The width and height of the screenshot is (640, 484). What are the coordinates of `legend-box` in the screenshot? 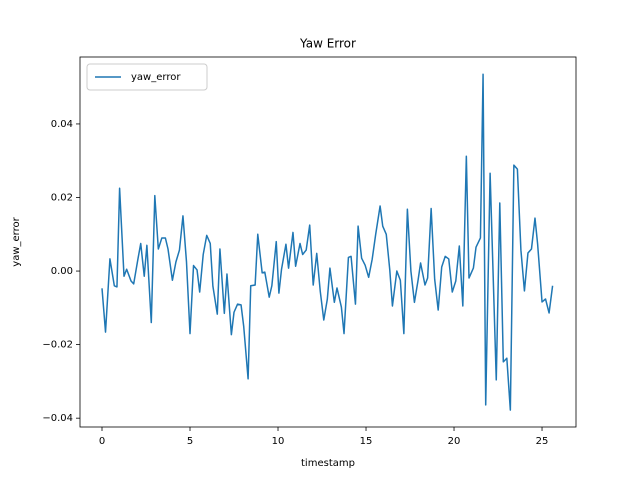 It's located at (147, 77).